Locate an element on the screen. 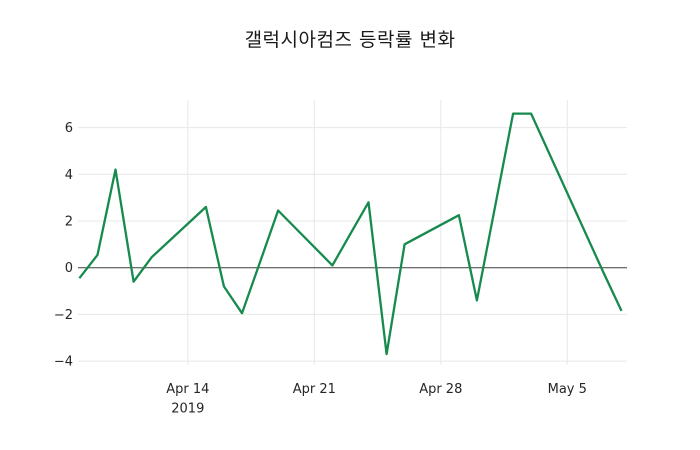 This screenshot has width=700, height=450. x-tick-label: Apr 21 is located at coordinates (314, 389).